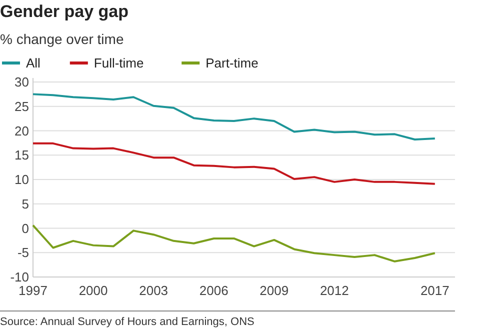  I want to click on y-tick-label: 0, so click(25, 228).